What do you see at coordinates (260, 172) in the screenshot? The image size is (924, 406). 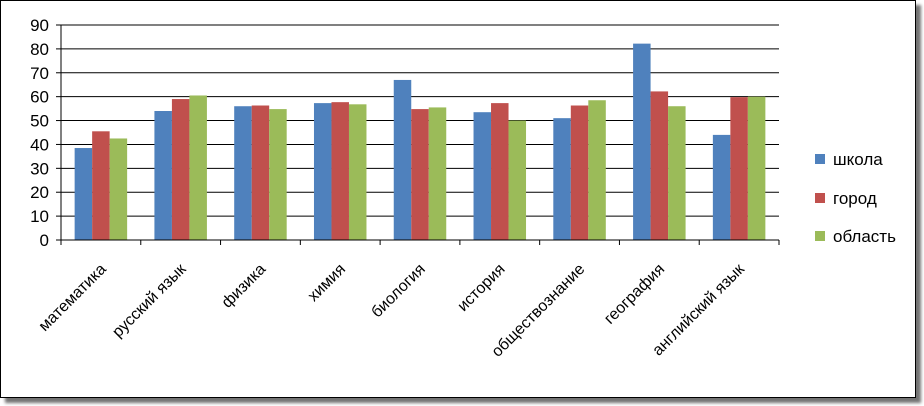 I see `bar-город-2` at bounding box center [260, 172].